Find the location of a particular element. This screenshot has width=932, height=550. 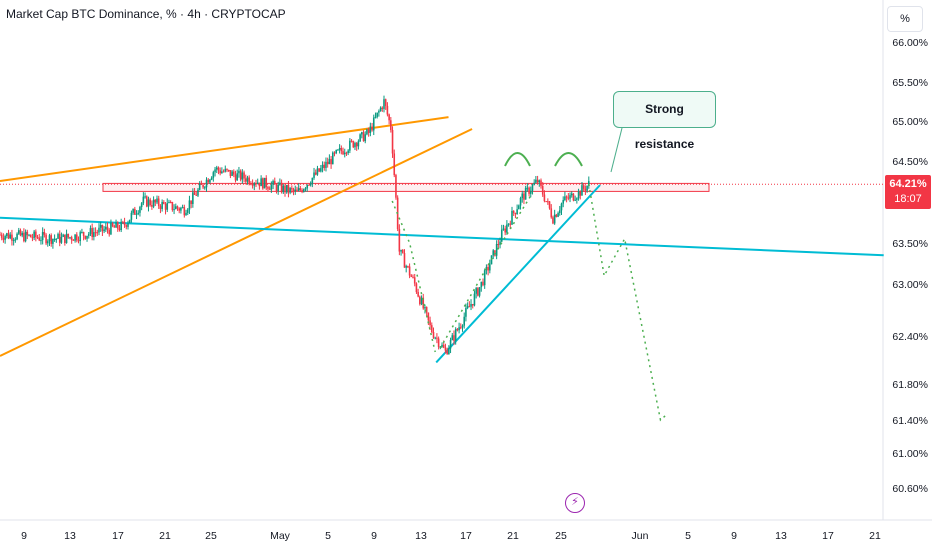

double-top-arc is located at coordinates (517, 159).